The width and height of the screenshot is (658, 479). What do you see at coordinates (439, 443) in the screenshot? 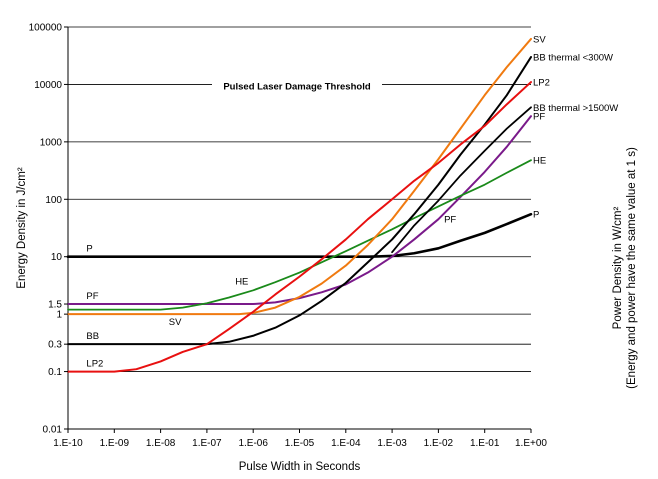
I see `x-tick-label: 1.E-02` at bounding box center [439, 443].